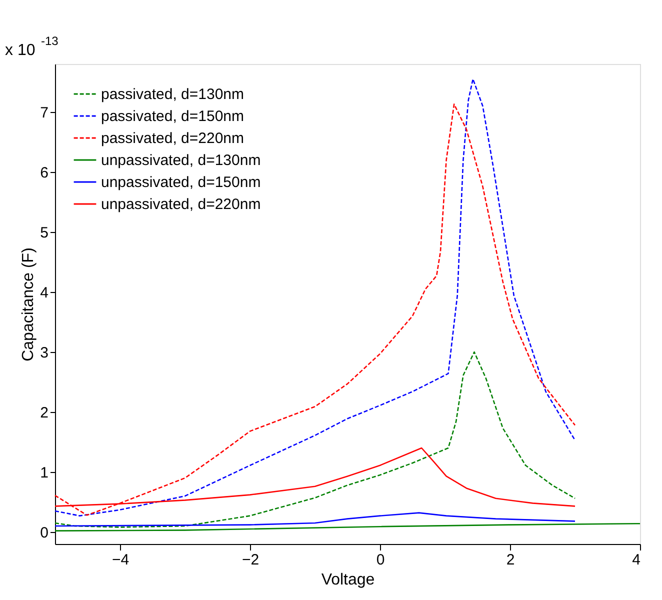 This screenshot has width=662, height=600. Describe the element at coordinates (348, 580) in the screenshot. I see `x-axis-title: Voltage` at that location.